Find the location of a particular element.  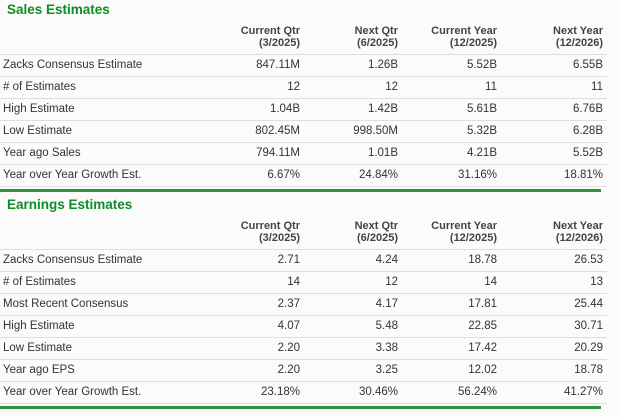

table-row: Year ago EPS 2.20 3.25 12.02 18.78 is located at coordinates (303, 370).